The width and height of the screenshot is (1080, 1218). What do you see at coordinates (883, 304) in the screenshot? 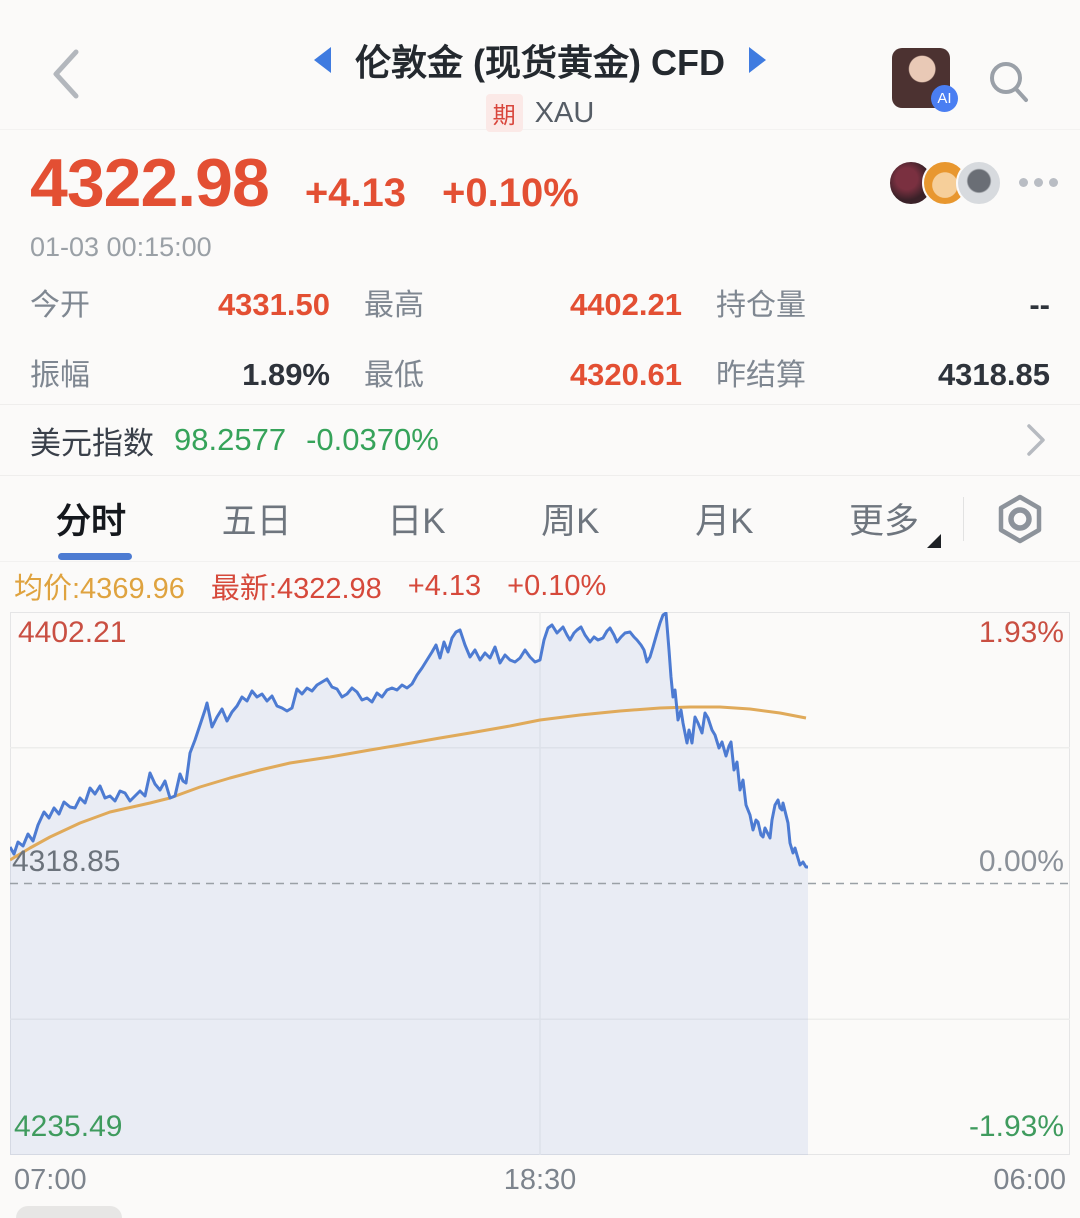
I see `stat-open-interest: 持仓量 --` at bounding box center [883, 304].